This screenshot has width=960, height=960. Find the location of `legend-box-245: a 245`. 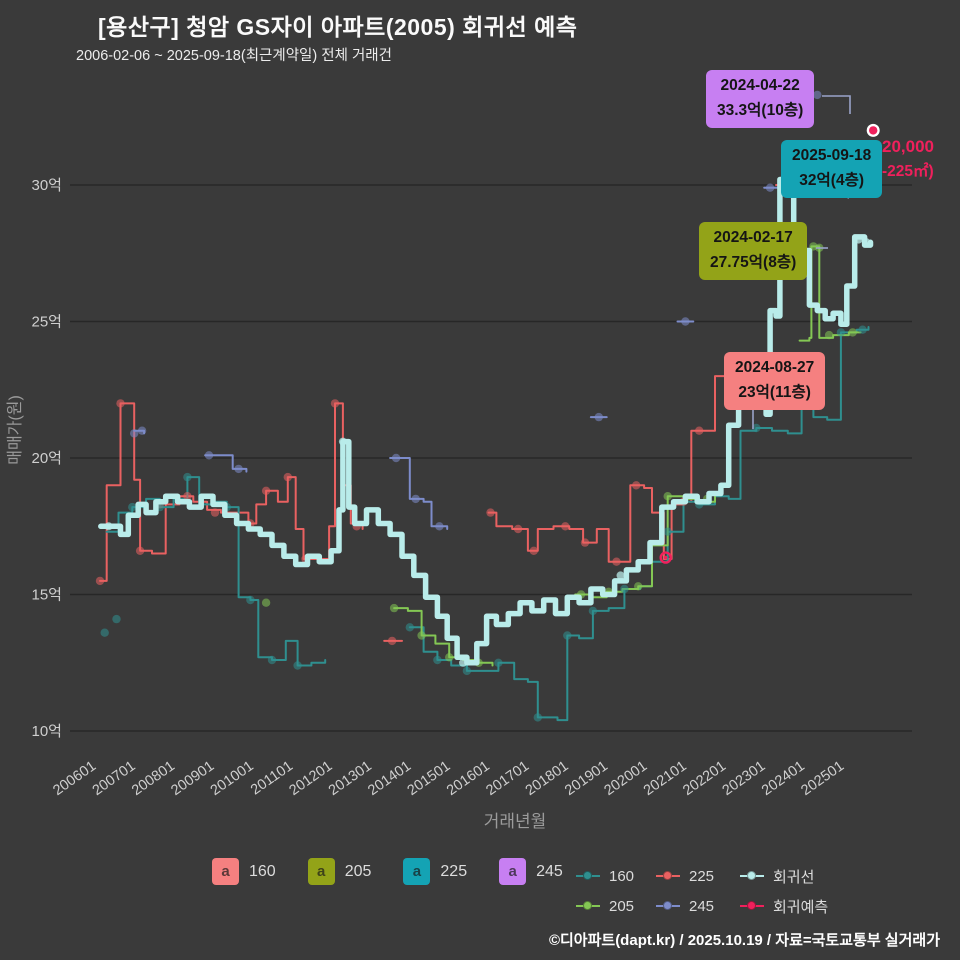

legend-box-245: a 245 is located at coordinates (531, 871).